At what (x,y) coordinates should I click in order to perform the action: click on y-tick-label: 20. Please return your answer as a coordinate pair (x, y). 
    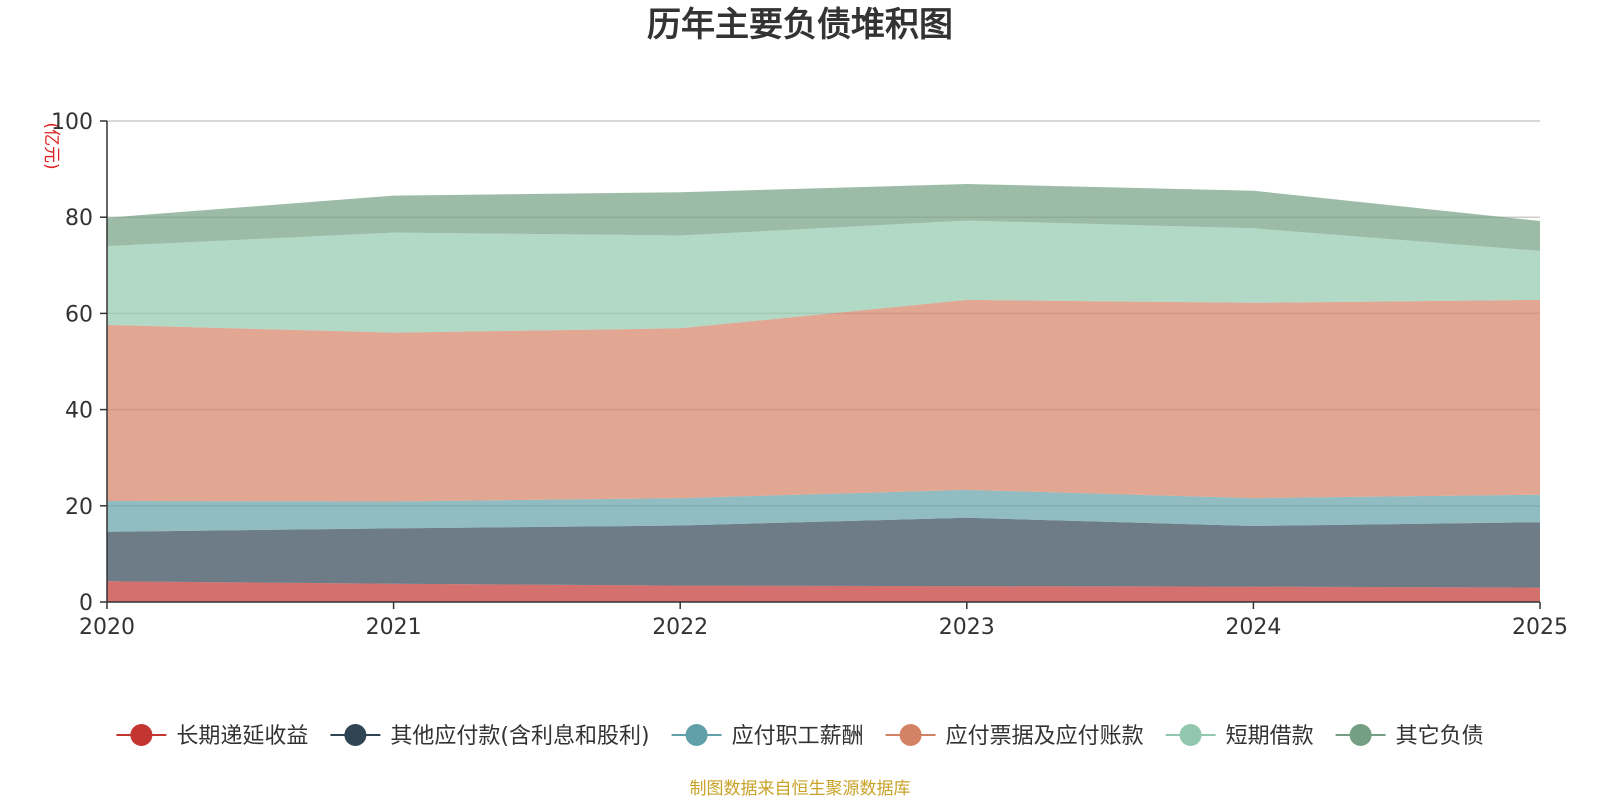
    Looking at the image, I should click on (79, 507).